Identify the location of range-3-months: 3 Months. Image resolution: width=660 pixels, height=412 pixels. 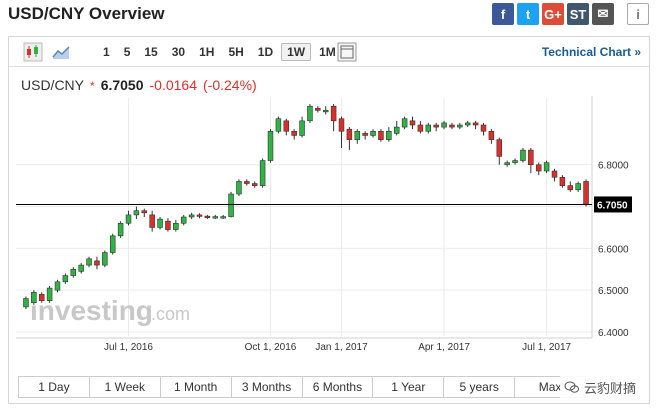
(267, 387).